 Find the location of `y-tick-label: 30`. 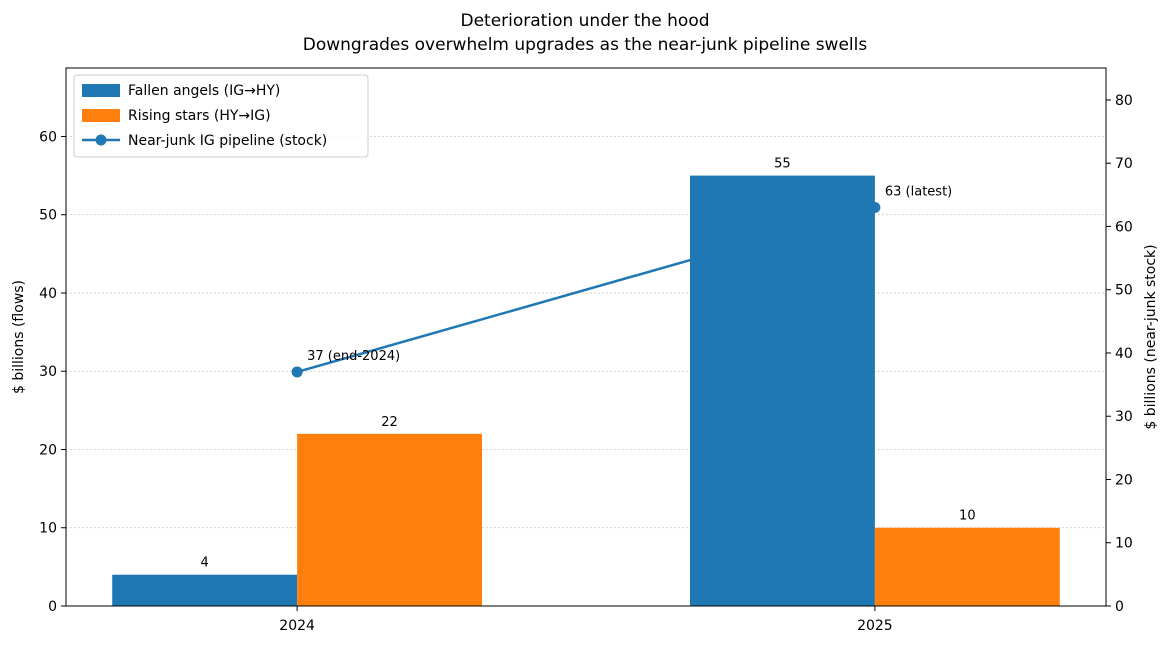

y-tick-label: 30 is located at coordinates (48, 372).